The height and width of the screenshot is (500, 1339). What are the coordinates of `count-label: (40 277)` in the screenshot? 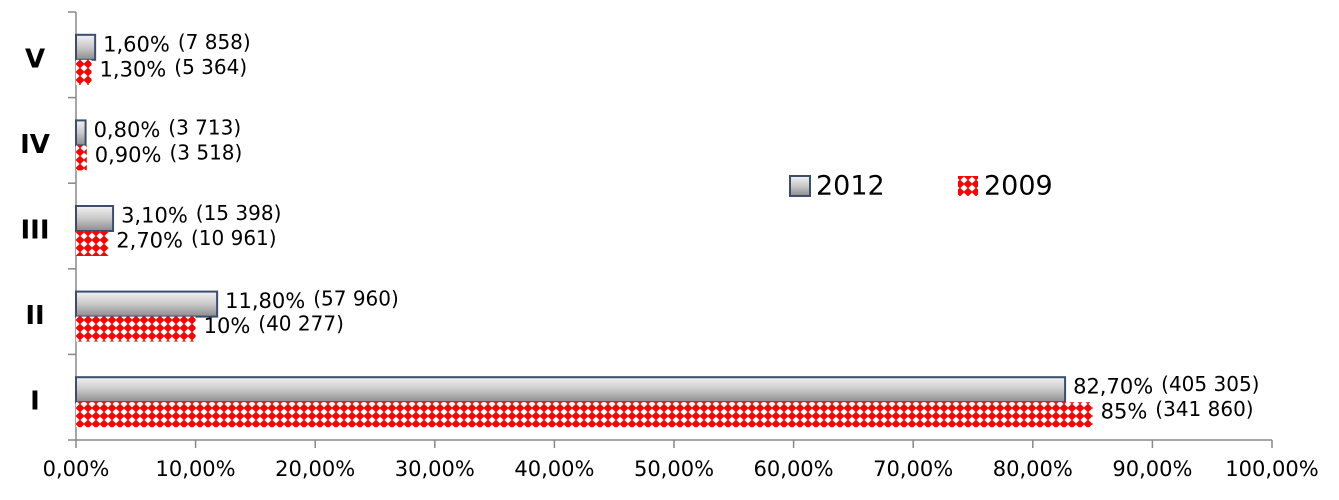 It's located at (301, 324).